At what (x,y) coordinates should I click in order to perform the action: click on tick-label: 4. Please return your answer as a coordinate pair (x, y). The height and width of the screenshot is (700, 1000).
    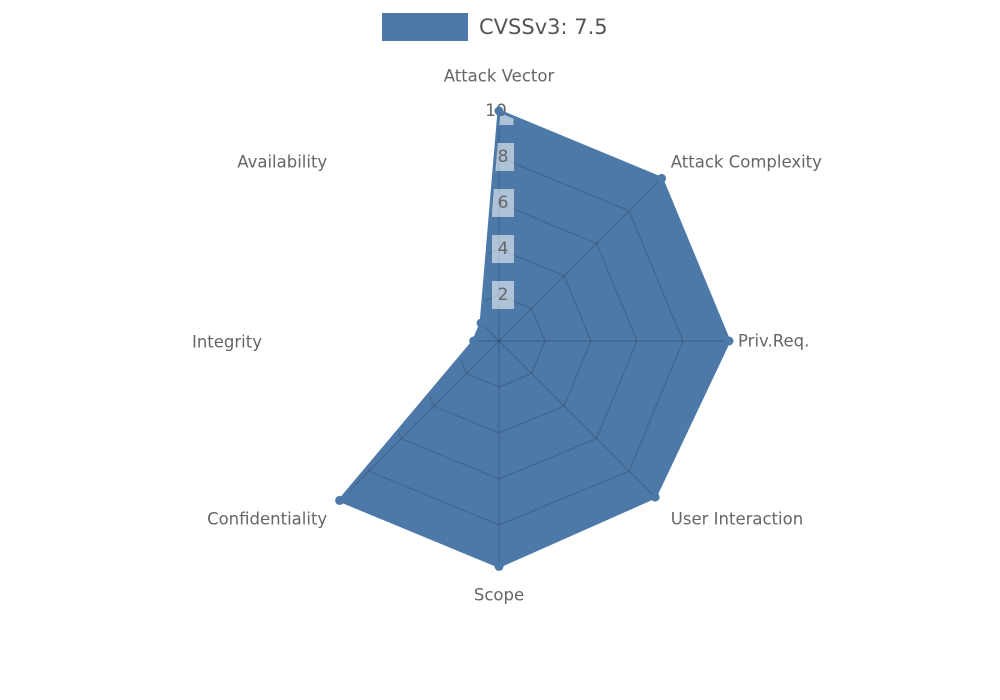
    Looking at the image, I should click on (503, 249).